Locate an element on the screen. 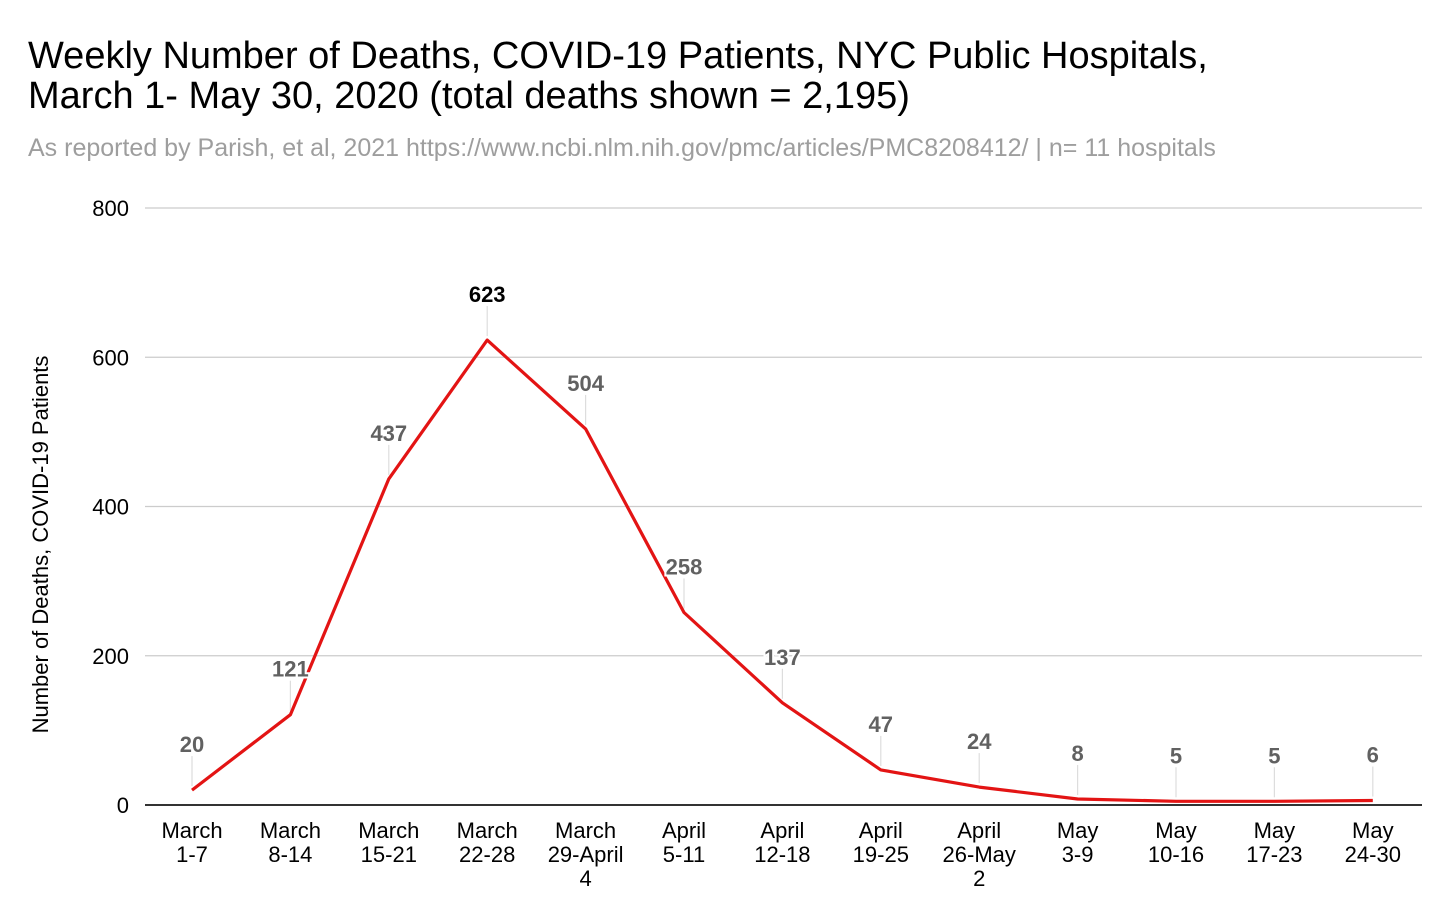 This screenshot has height=924, width=1456. x-tick-label: April 5-11 is located at coordinates (684, 842).